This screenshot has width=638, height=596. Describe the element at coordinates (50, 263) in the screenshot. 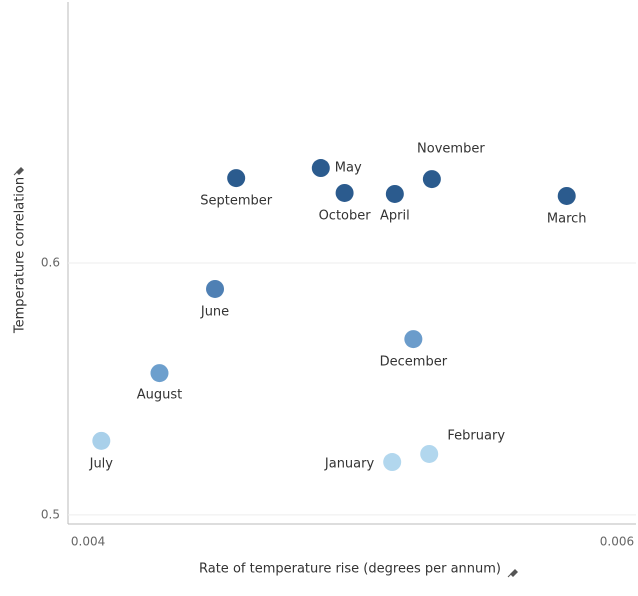

I see `y-tick-label: 0.6` at that location.